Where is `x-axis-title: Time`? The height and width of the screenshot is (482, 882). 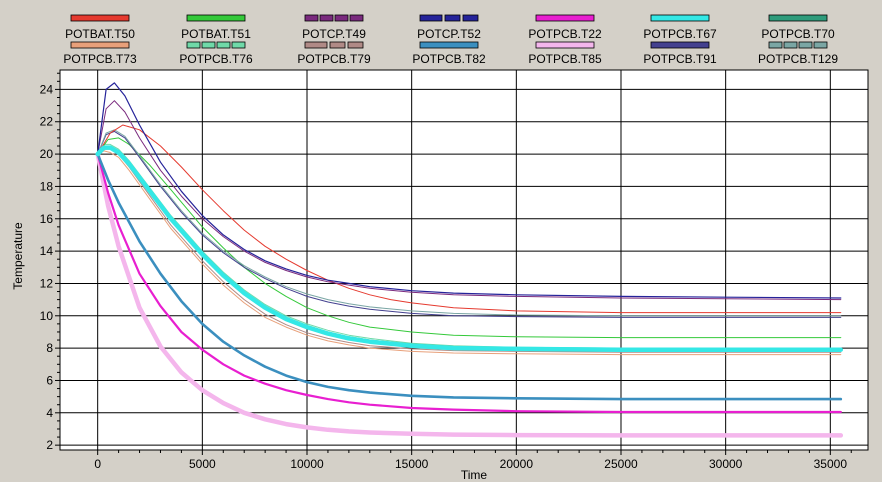 x-axis-title: Time is located at coordinates (474, 475).